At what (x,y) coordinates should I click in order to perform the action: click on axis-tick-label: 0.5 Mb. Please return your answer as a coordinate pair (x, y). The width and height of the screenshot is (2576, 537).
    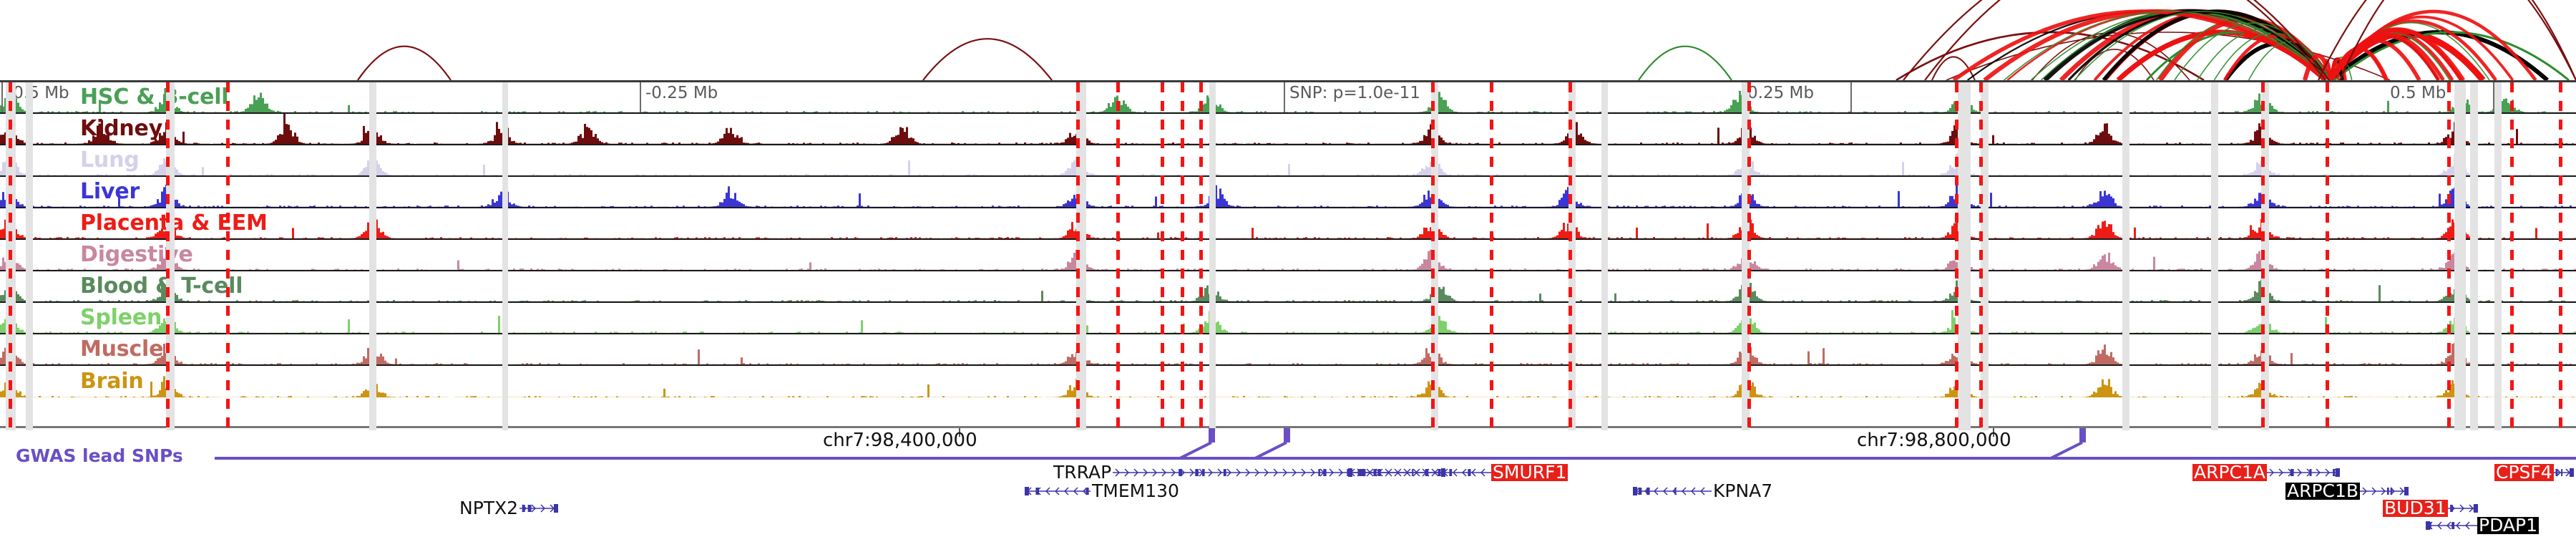
    Looking at the image, I should click on (2418, 93).